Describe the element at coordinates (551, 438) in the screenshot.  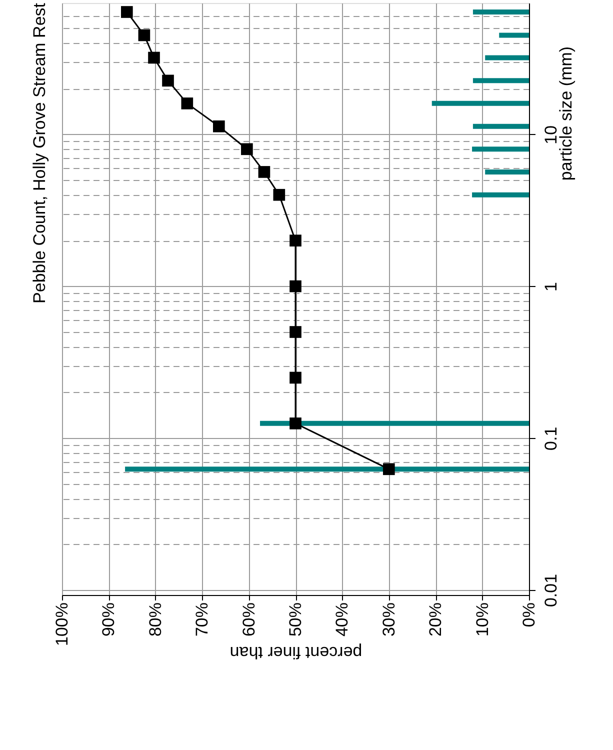
I see `y-tick-label: 0.1` at that location.